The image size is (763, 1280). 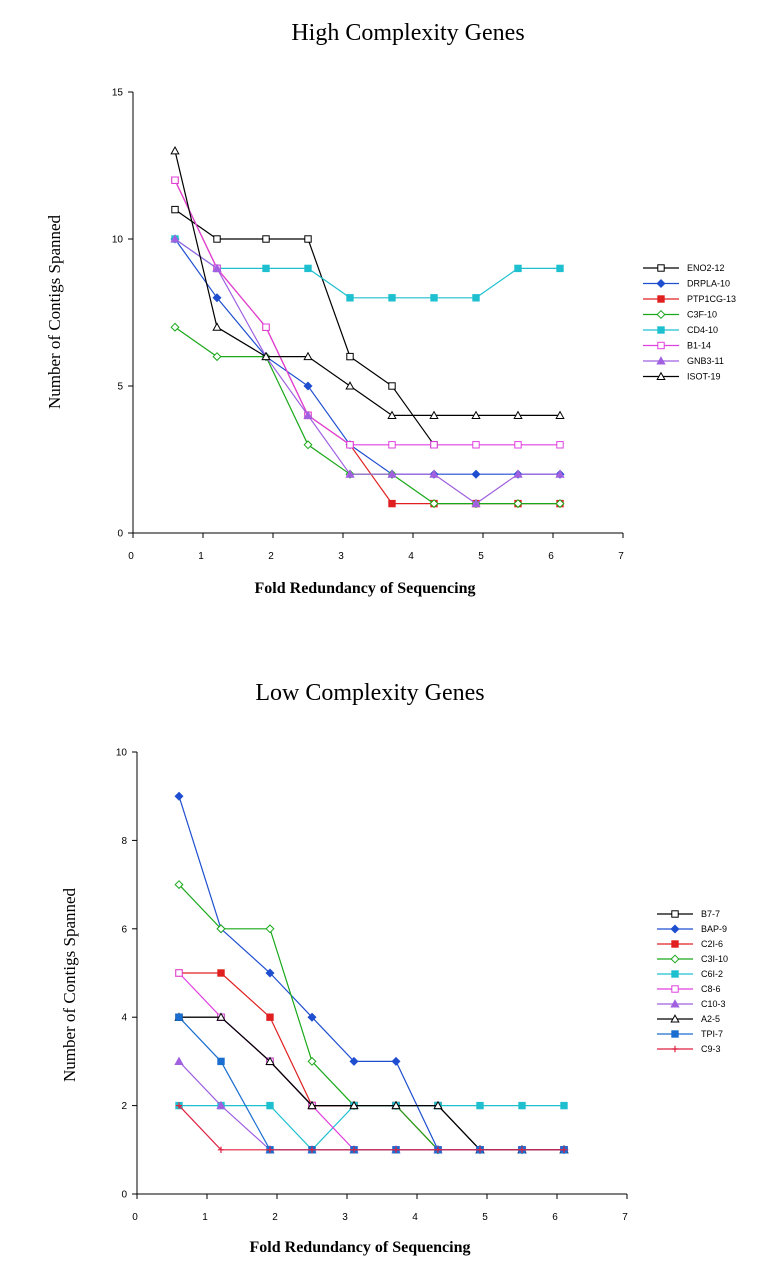 What do you see at coordinates (275, 1217) in the screenshot?
I see `x-tick-label: 2` at bounding box center [275, 1217].